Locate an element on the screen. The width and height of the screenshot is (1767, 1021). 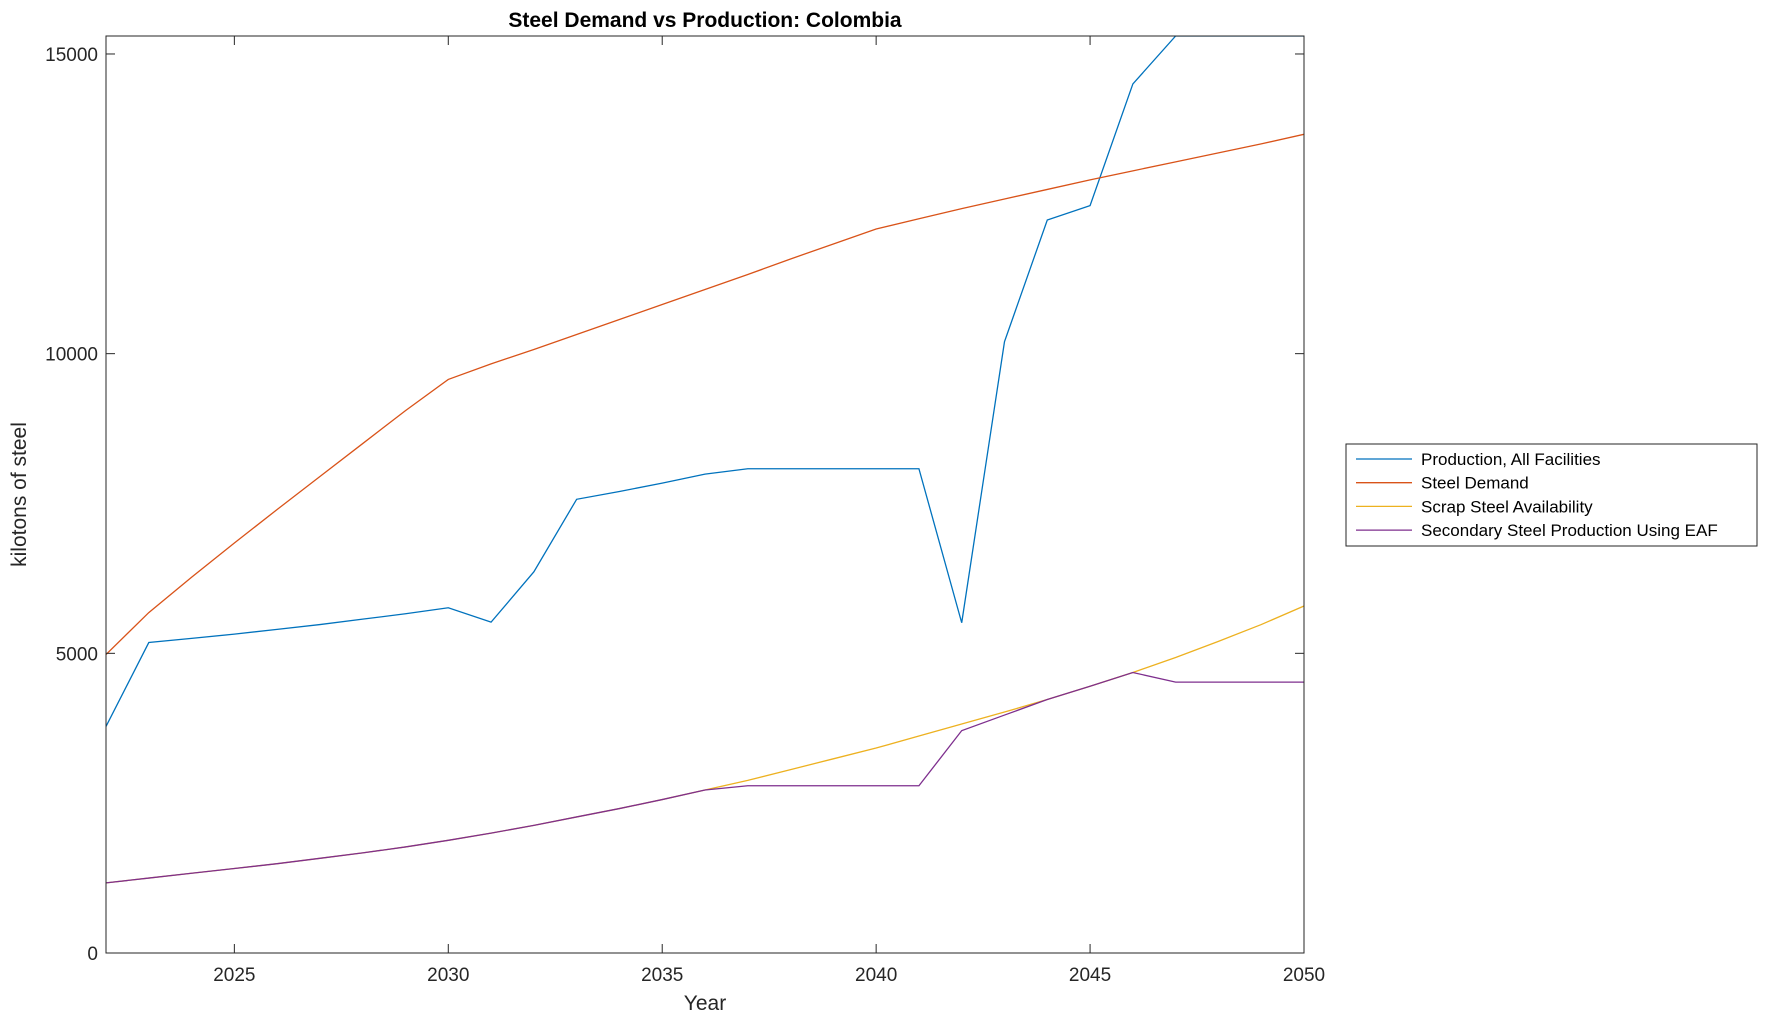
y-tick-label: 0 is located at coordinates (92, 954).